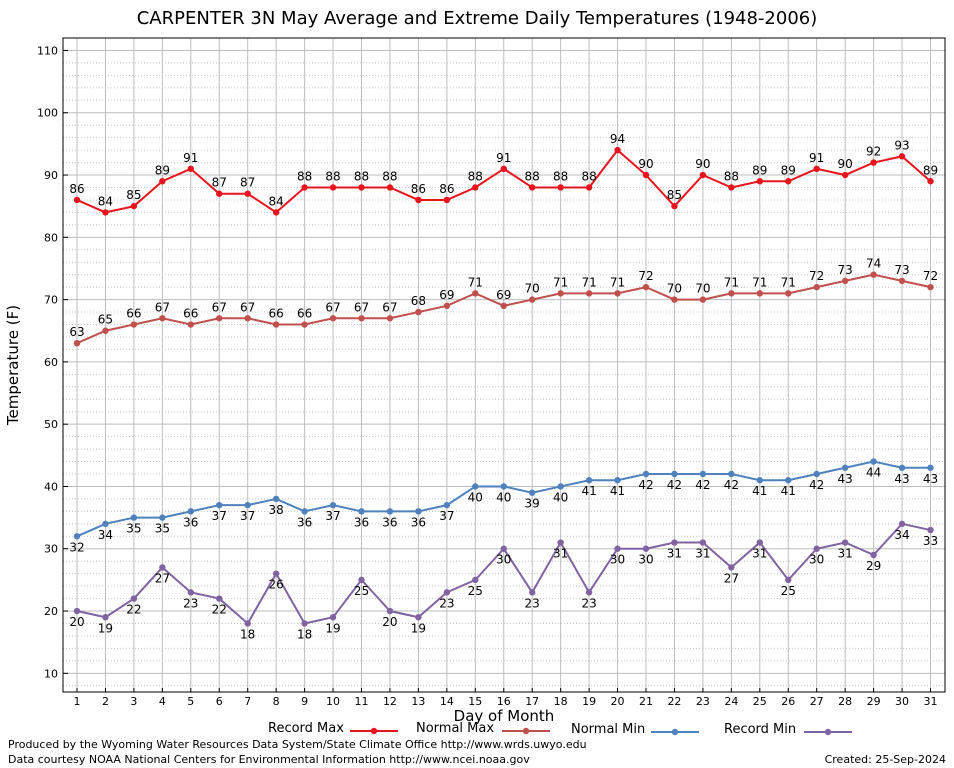  What do you see at coordinates (560, 497) in the screenshot?
I see `normal-min-data-label: 40` at bounding box center [560, 497].